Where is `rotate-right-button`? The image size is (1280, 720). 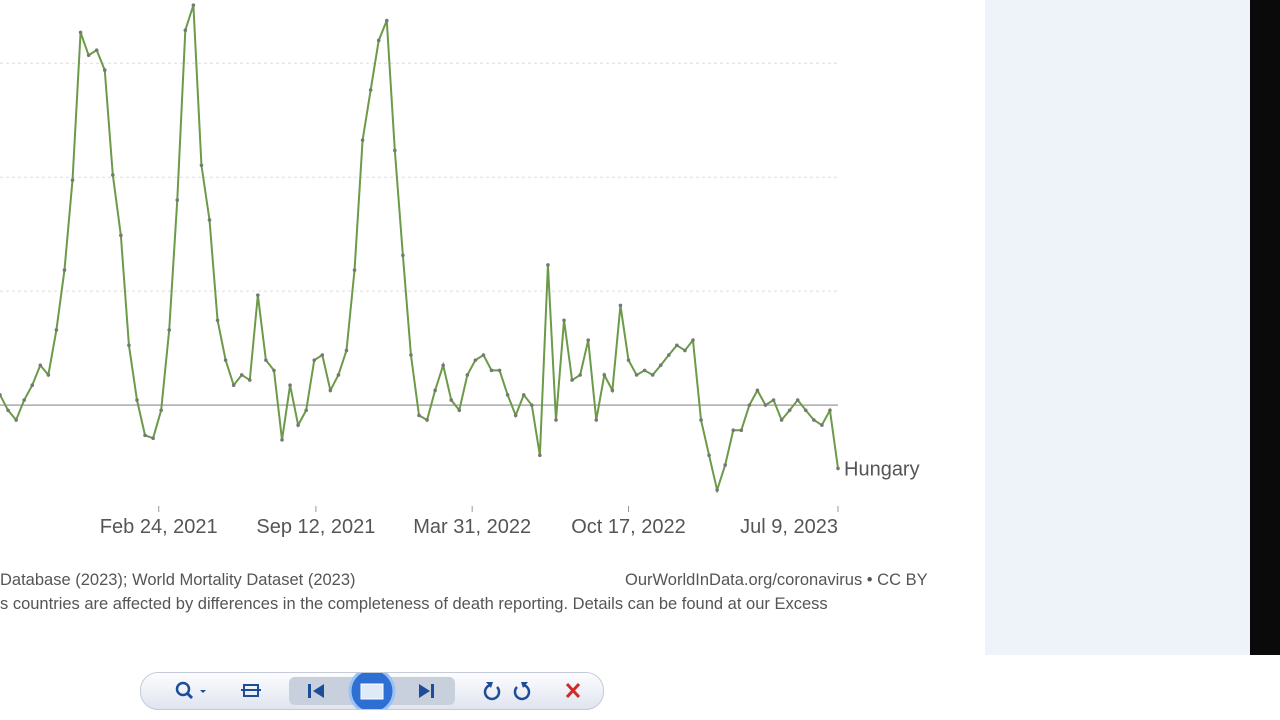
rotate-right-button is located at coordinates (522, 691).